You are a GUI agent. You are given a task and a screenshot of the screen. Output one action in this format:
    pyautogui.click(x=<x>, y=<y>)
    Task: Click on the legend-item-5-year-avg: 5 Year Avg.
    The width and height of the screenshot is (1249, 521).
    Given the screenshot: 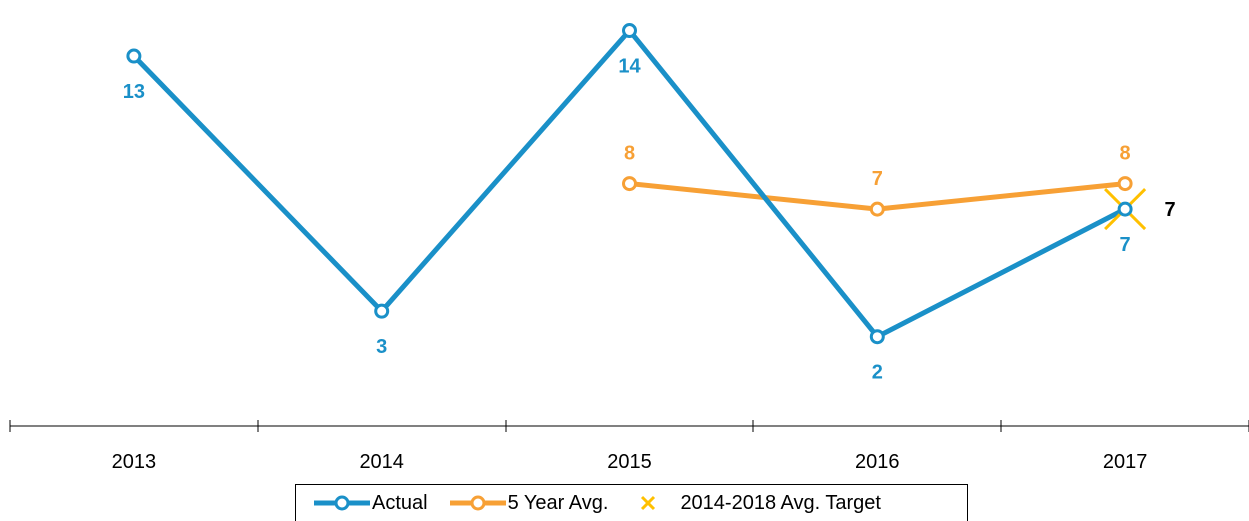 What is the action you would take?
    pyautogui.click(x=529, y=503)
    